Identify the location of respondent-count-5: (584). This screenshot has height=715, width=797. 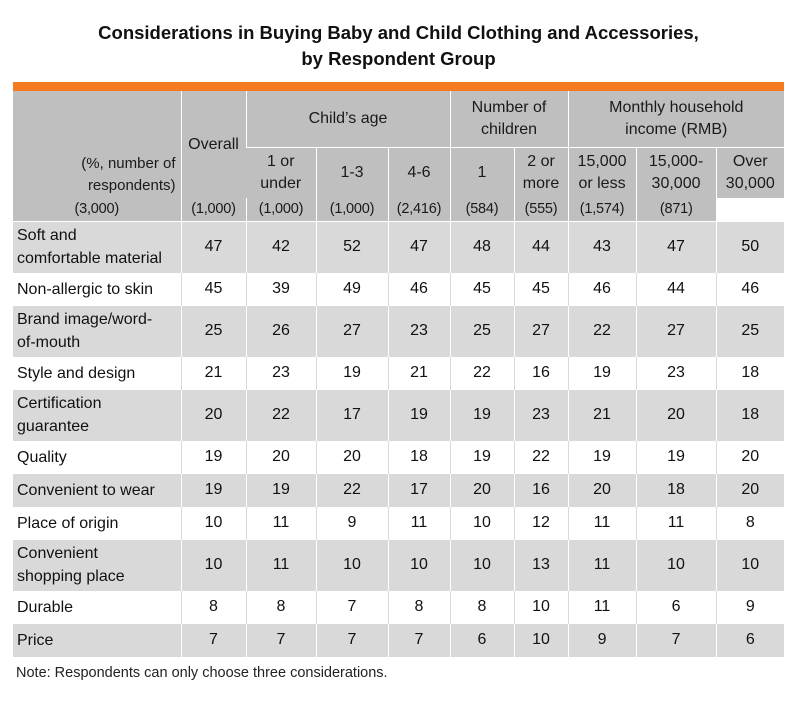
(481, 210).